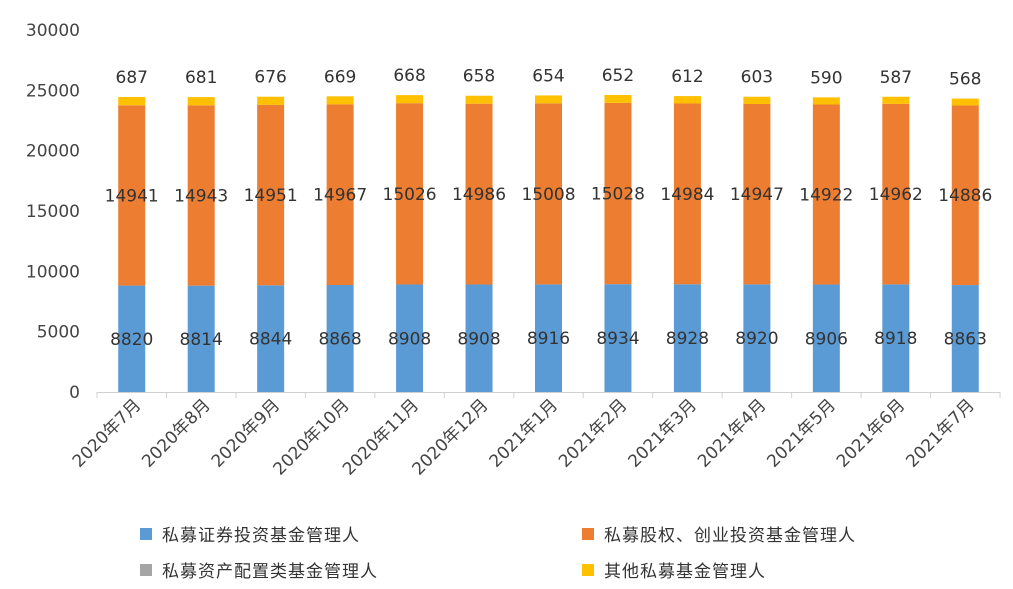  What do you see at coordinates (201, 78) in the screenshot?
I see `data-label-other: 681` at bounding box center [201, 78].